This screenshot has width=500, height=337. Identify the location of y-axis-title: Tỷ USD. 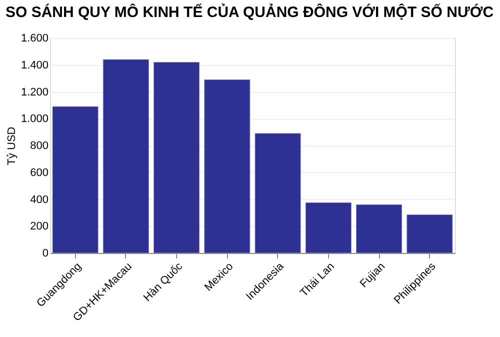
(12, 146).